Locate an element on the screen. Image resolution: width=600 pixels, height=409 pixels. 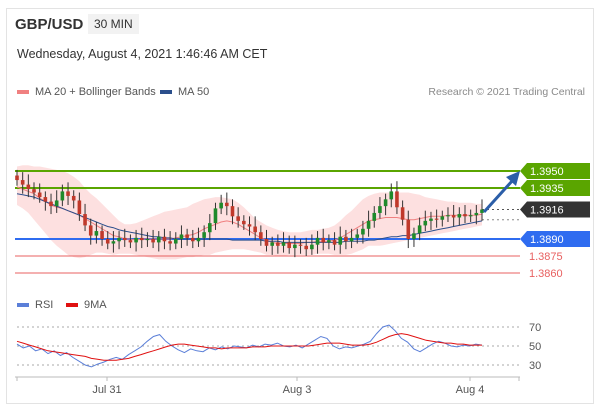
level-label-support: 1.3875 is located at coordinates (546, 257).